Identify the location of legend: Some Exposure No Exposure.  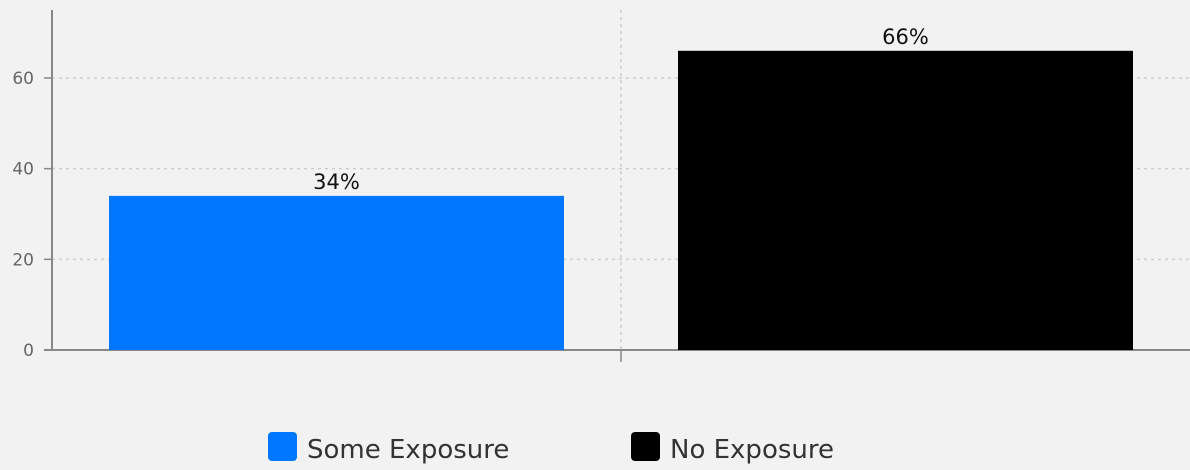
(551, 448).